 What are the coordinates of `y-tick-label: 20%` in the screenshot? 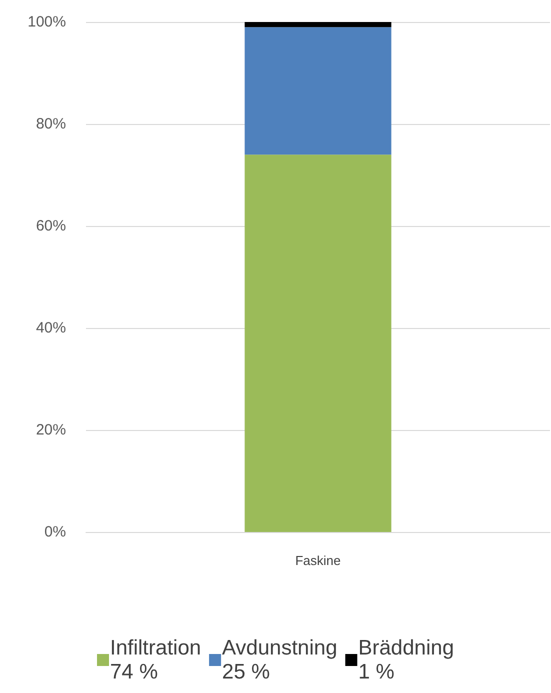 It's located at (51, 430).